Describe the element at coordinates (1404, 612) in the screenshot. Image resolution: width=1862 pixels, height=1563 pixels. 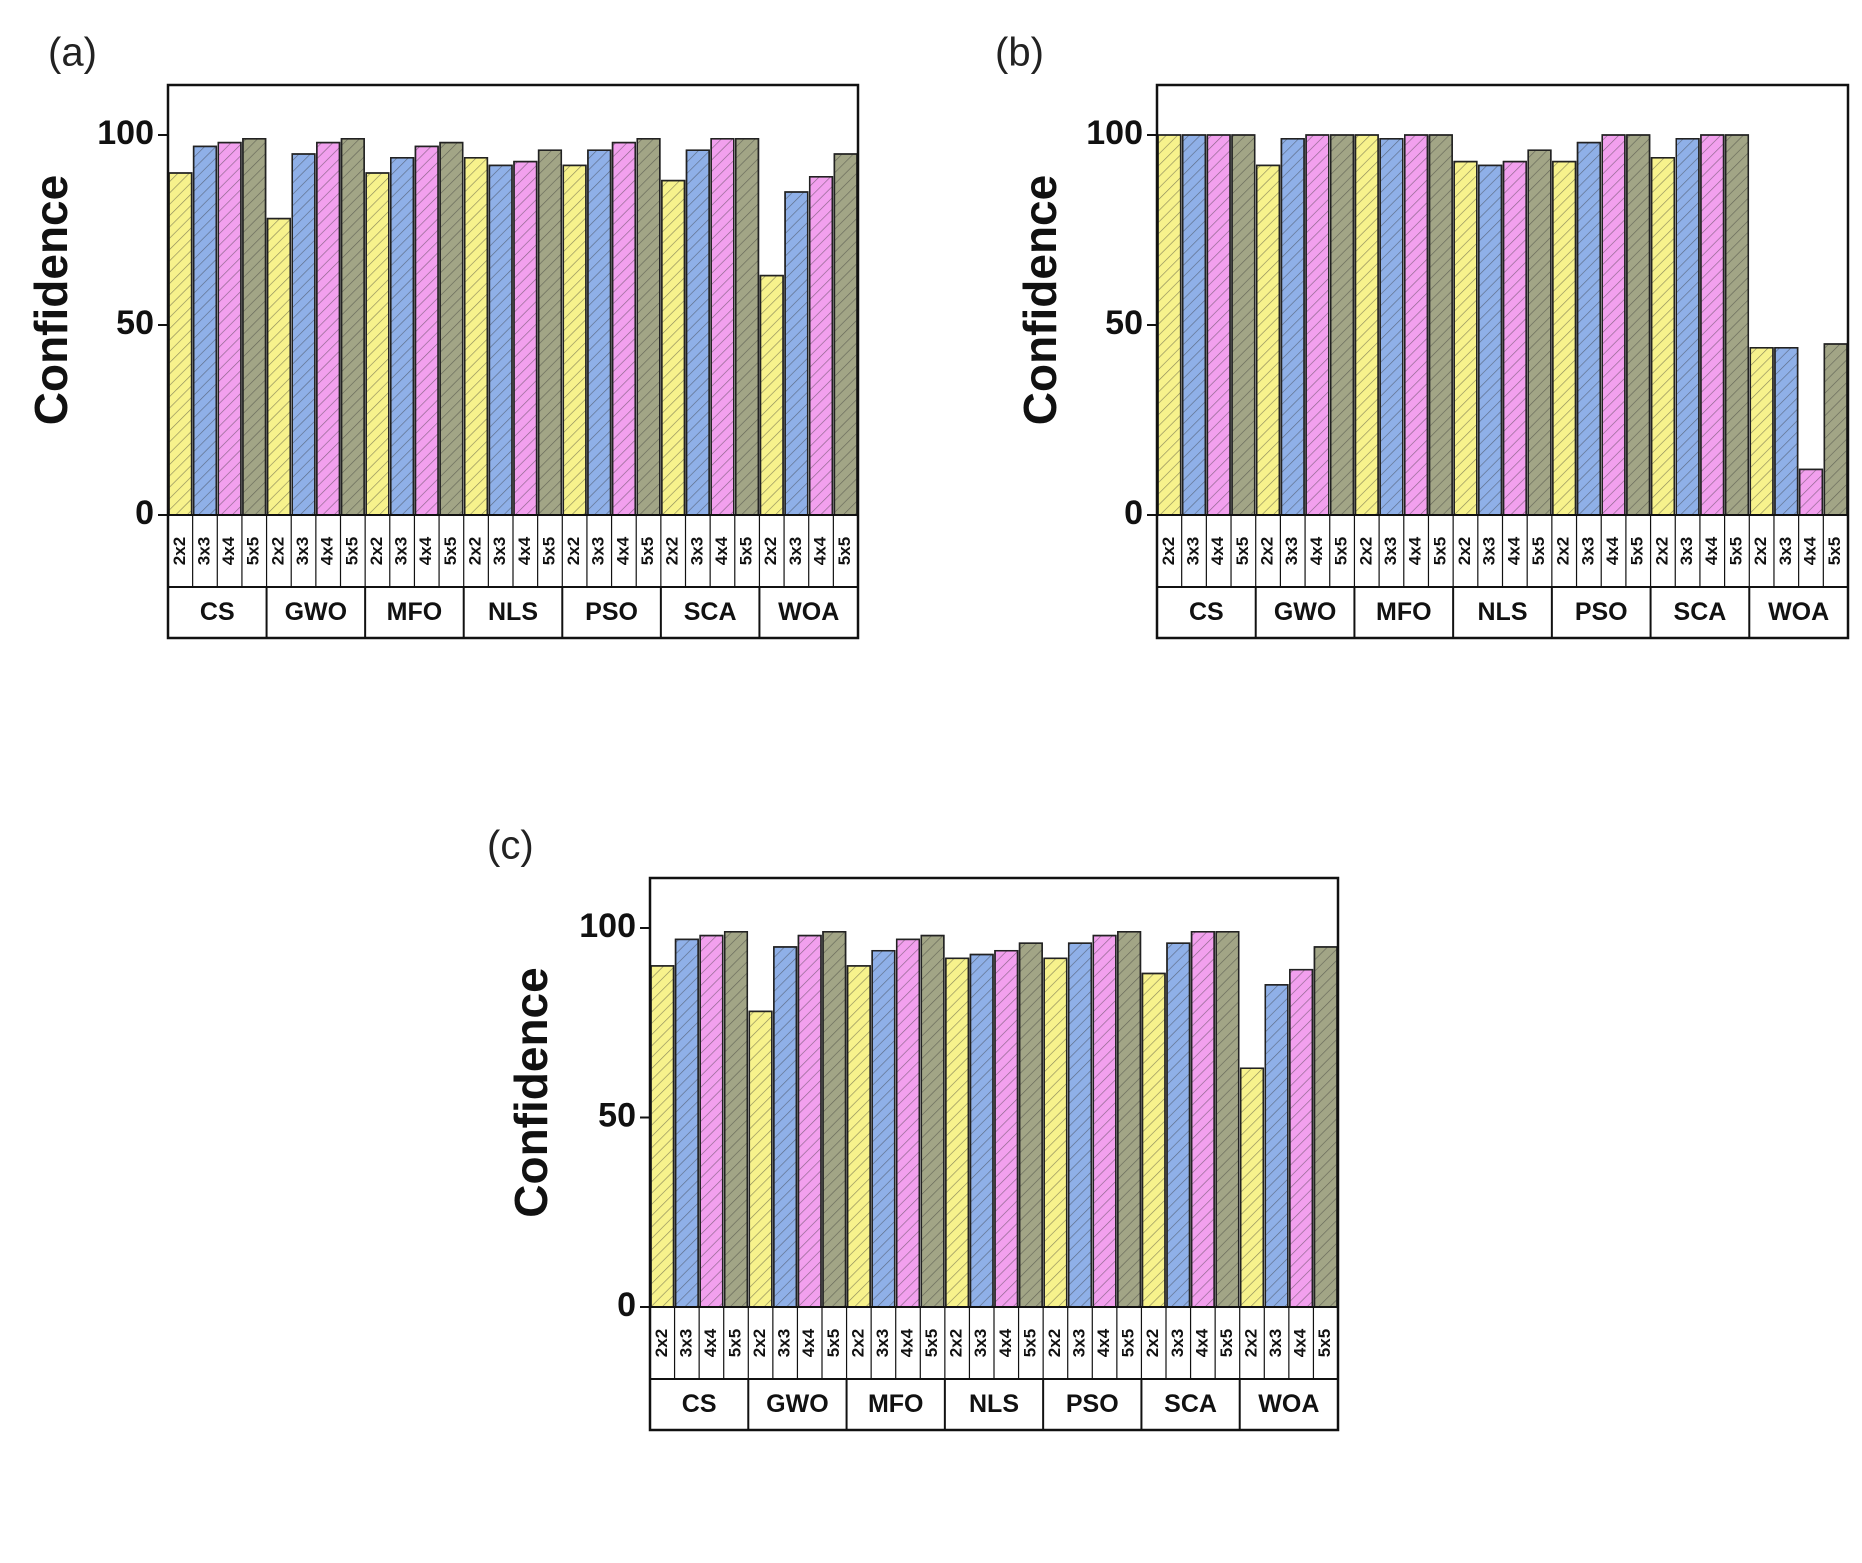
I see `group-label: MFO` at that location.